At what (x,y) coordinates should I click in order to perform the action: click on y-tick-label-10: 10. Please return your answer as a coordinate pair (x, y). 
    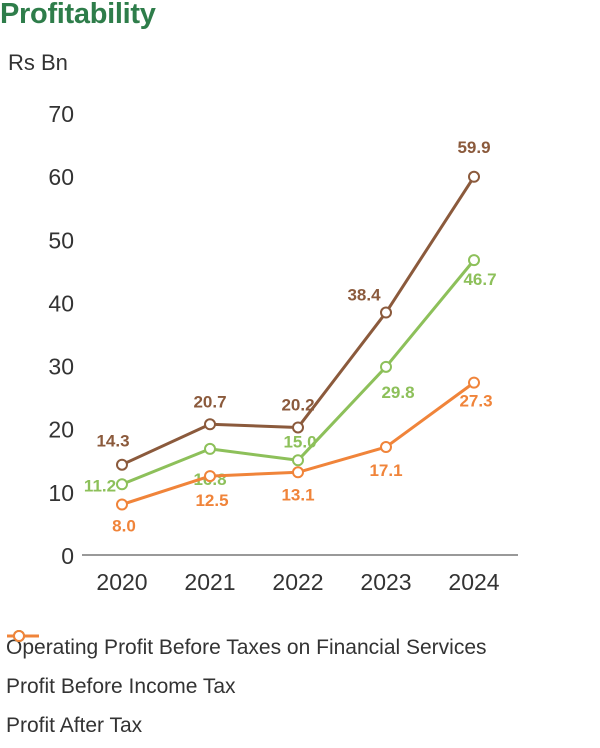
    Looking at the image, I should click on (61, 493).